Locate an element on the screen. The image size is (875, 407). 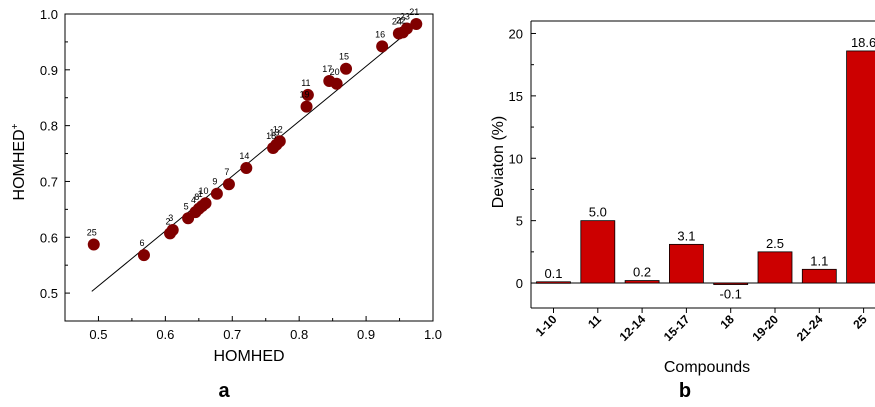
y-tick-label-b-4: 20 is located at coordinates (516, 33).